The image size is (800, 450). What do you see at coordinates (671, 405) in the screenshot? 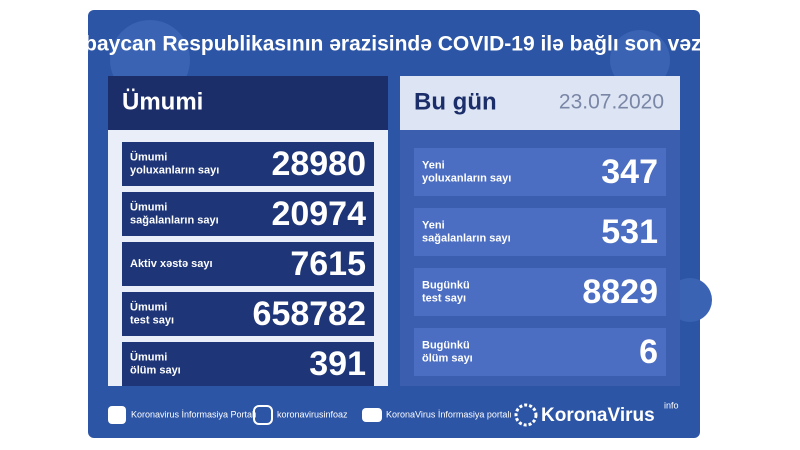
I see `brand-sup: info` at bounding box center [671, 405].